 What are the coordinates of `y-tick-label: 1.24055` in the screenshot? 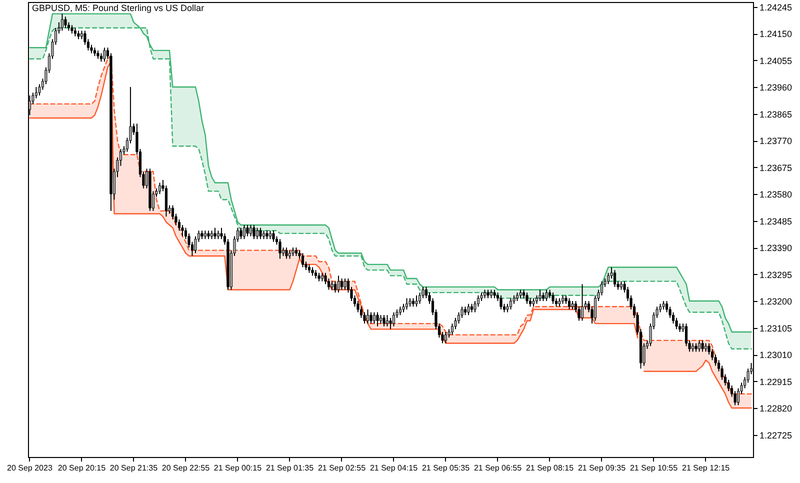 It's located at (776, 61).